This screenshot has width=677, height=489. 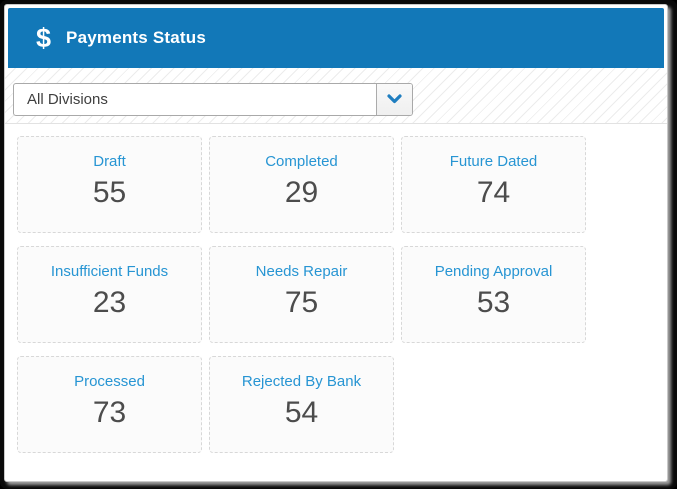 What do you see at coordinates (109, 412) in the screenshot?
I see `status-card-value: 73` at bounding box center [109, 412].